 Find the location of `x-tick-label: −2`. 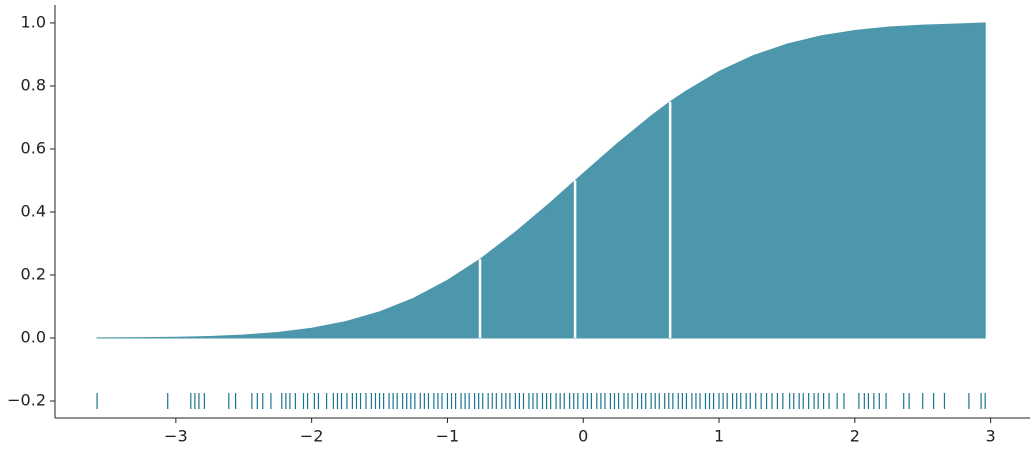

x-tick-label: −2 is located at coordinates (312, 436).